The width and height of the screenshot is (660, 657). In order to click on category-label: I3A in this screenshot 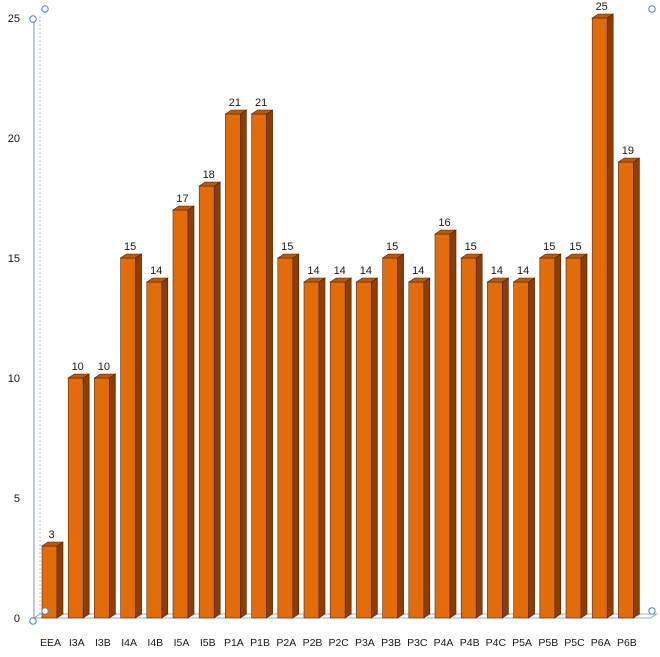, I will do `click(77, 643)`.